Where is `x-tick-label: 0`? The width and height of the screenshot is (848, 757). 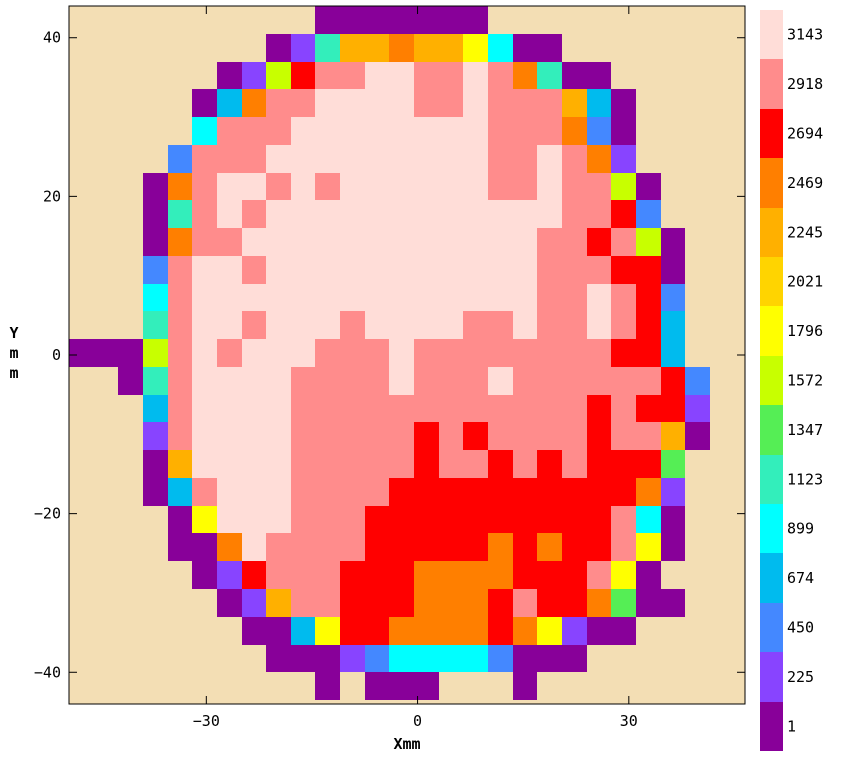
x-tick-label: 0 is located at coordinates (417, 721).